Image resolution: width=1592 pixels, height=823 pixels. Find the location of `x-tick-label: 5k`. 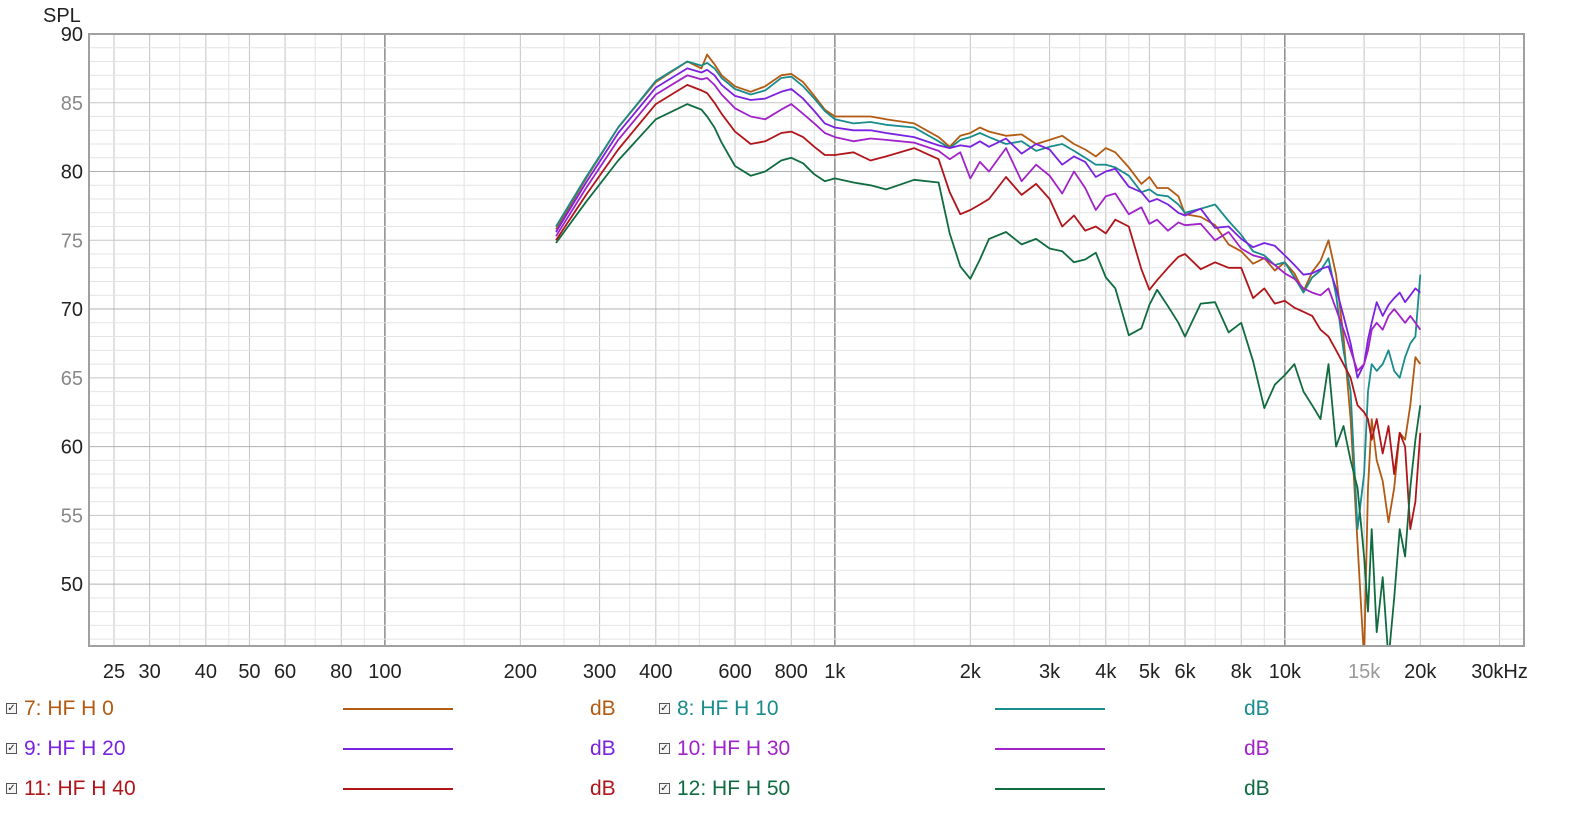

x-tick-label: 5k is located at coordinates (1150, 672).